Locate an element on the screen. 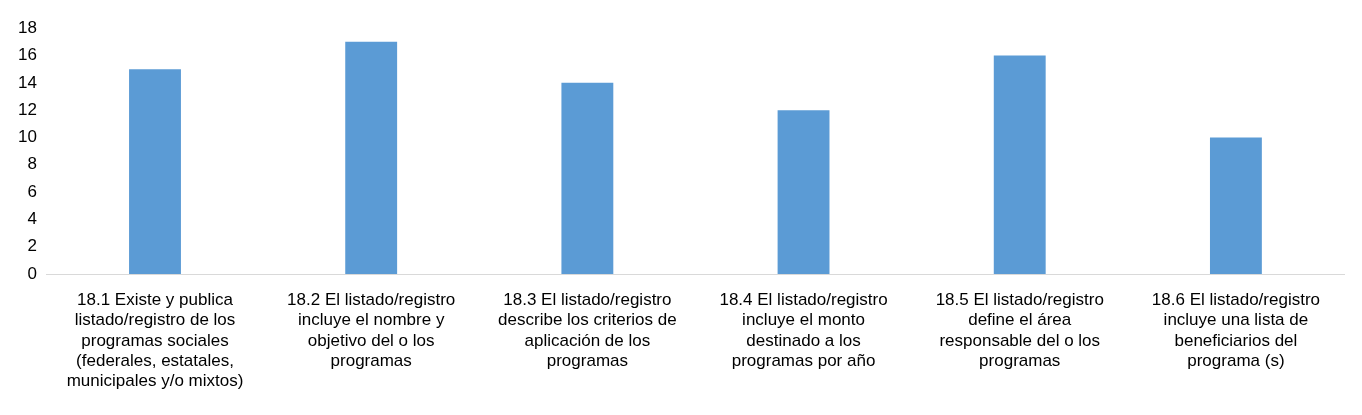 The width and height of the screenshot is (1362, 415). x-tick-label: 18.5 El listado/registro define el área responsable del o los programas is located at coordinates (1019, 330).